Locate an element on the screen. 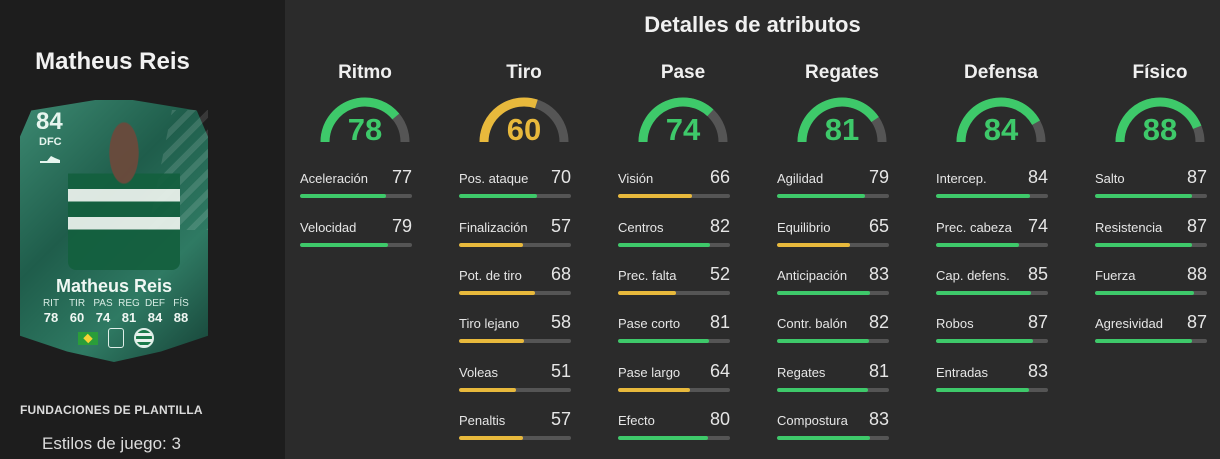 The width and height of the screenshot is (1220, 459). card-stat-value: 60 is located at coordinates (77, 317).